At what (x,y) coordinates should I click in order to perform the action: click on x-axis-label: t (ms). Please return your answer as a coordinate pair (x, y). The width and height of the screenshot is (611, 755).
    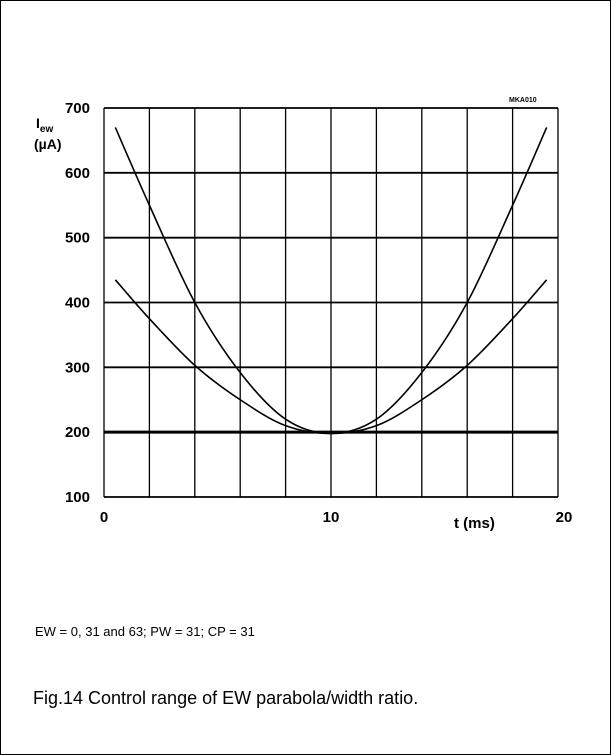
    Looking at the image, I should click on (474, 523).